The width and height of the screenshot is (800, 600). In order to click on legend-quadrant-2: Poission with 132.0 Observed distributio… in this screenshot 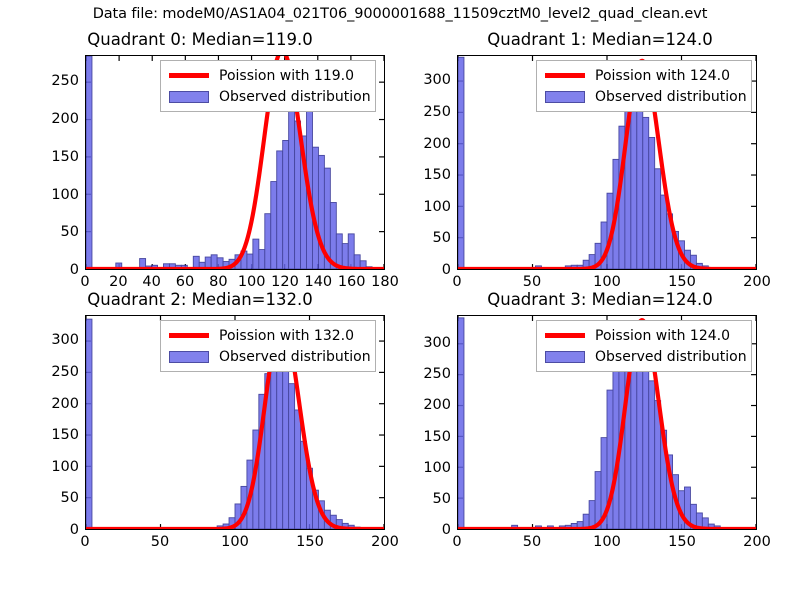, I will do `click(268, 346)`.